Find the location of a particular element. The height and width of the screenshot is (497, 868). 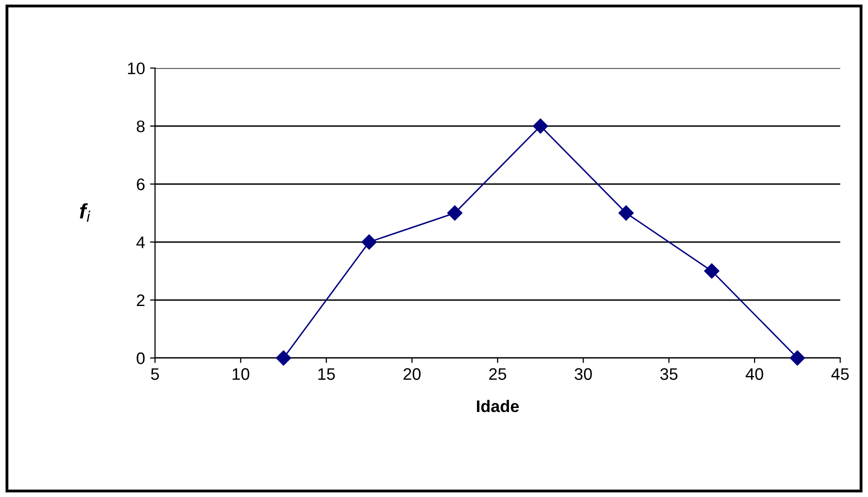

y-tick-label: 4 is located at coordinates (140, 242).